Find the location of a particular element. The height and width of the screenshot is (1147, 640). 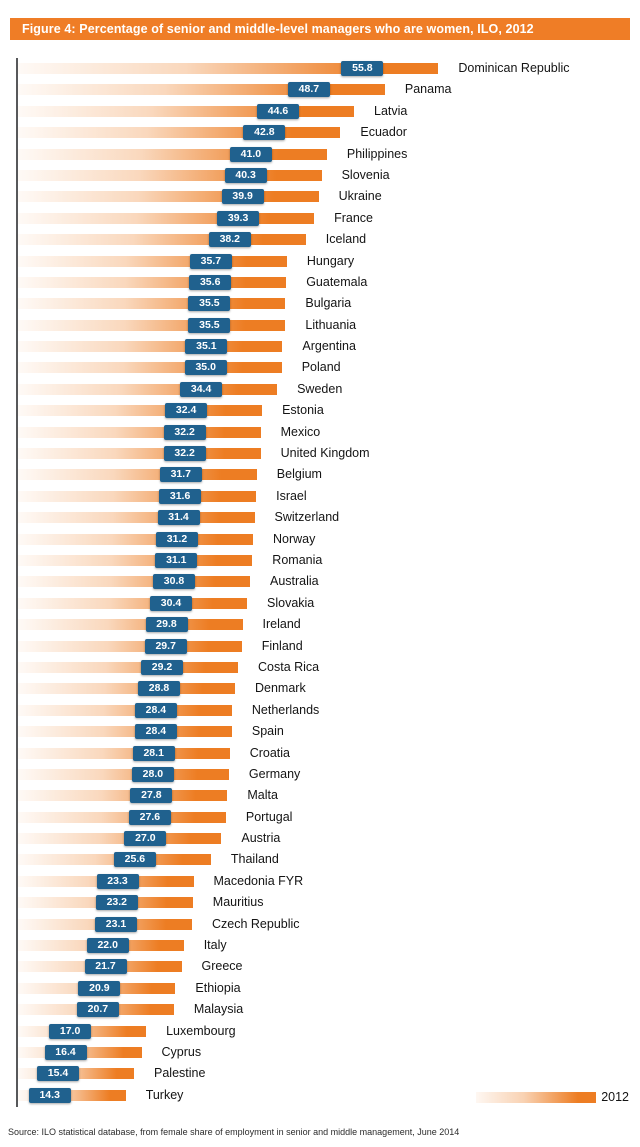

bar-row: 35.0 Poland is located at coordinates (329, 367).